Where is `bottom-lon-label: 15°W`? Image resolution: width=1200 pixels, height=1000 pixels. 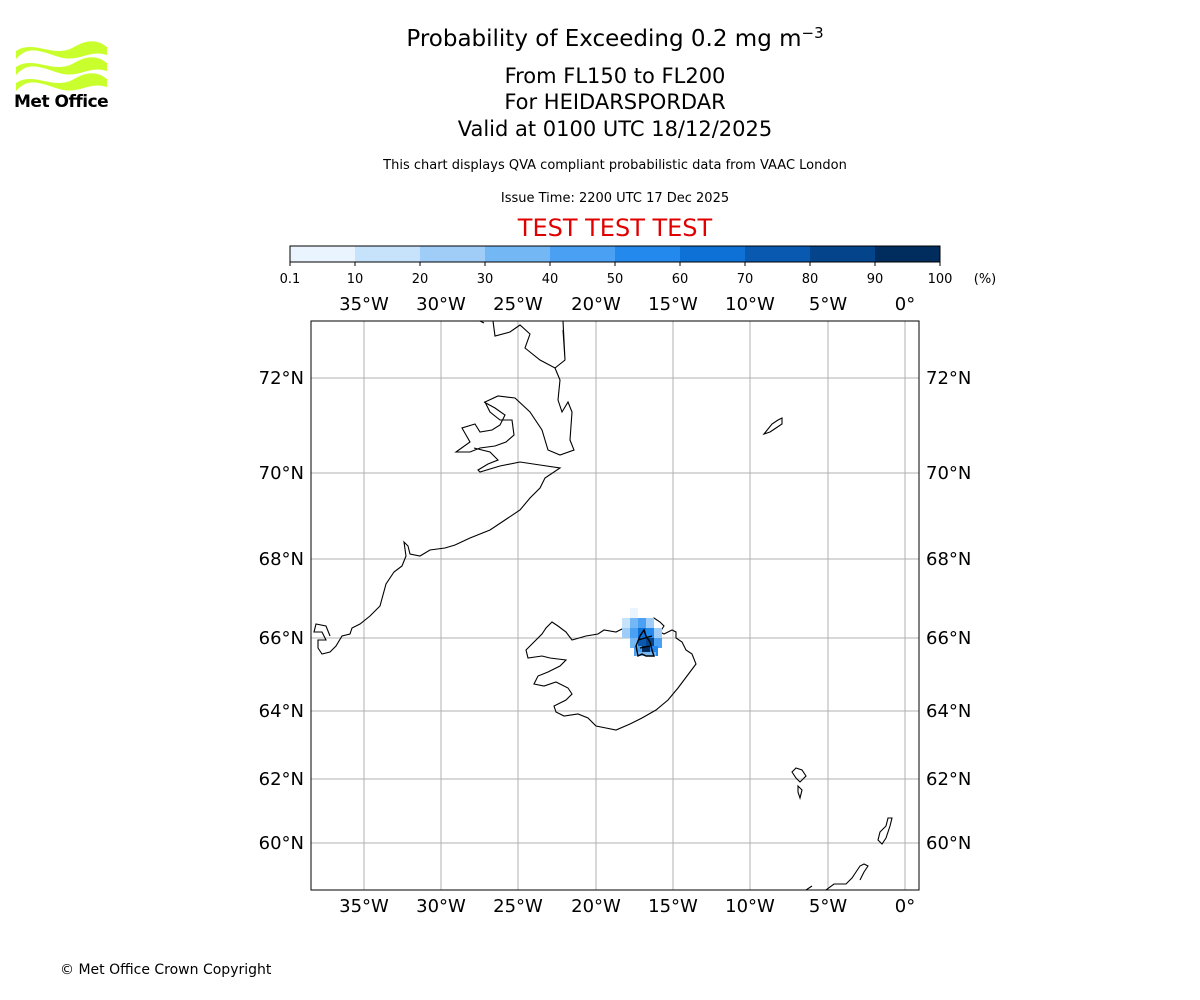 bottom-lon-label: 15°W is located at coordinates (673, 906).